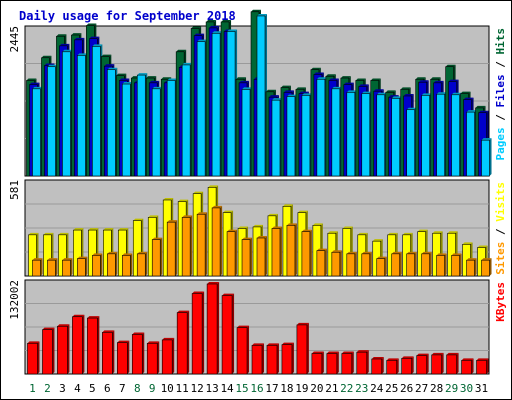 The width and height of the screenshot is (512, 400). I want to click on bar-sites-day-24-face, so click(381, 267).